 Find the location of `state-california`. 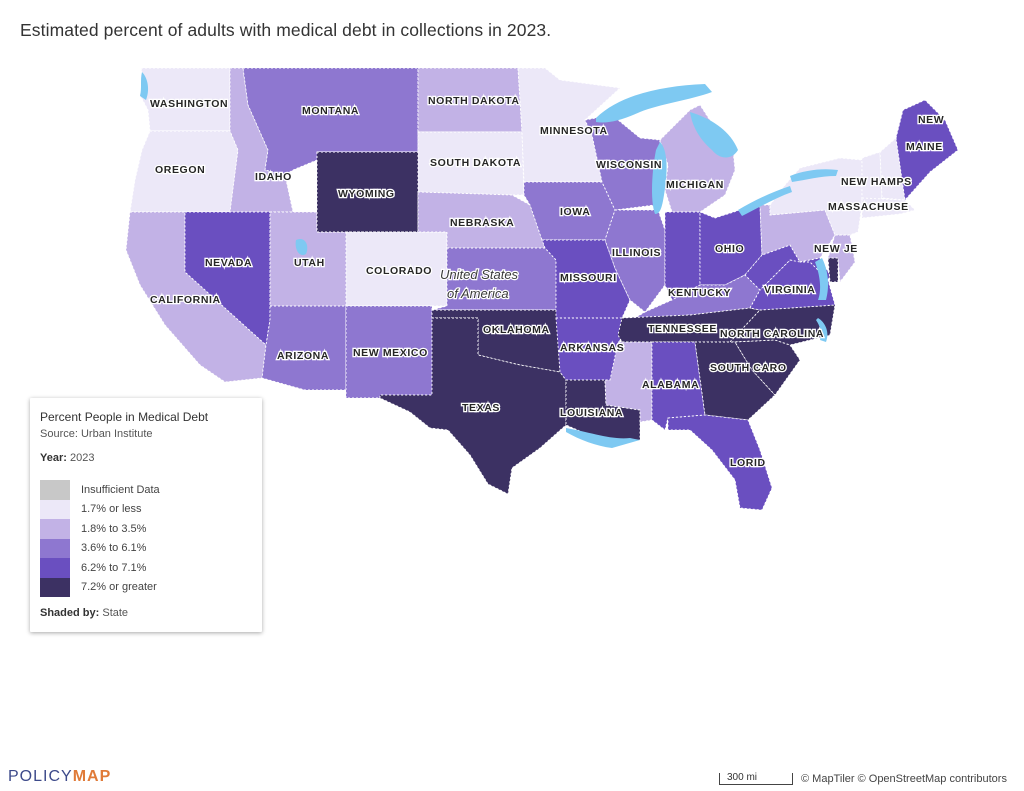

state-california is located at coordinates (196, 297).